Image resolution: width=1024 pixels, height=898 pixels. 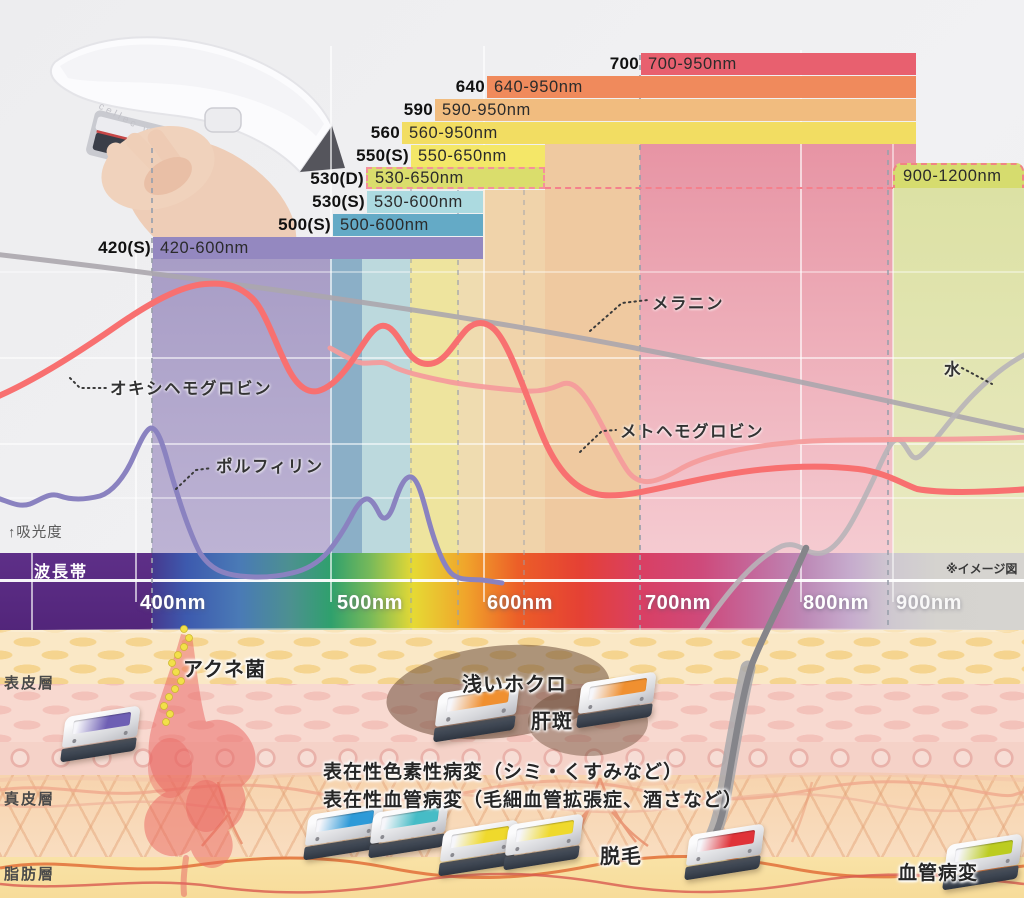 I want to click on band-range: 900-1200nm, so click(x=952, y=176).